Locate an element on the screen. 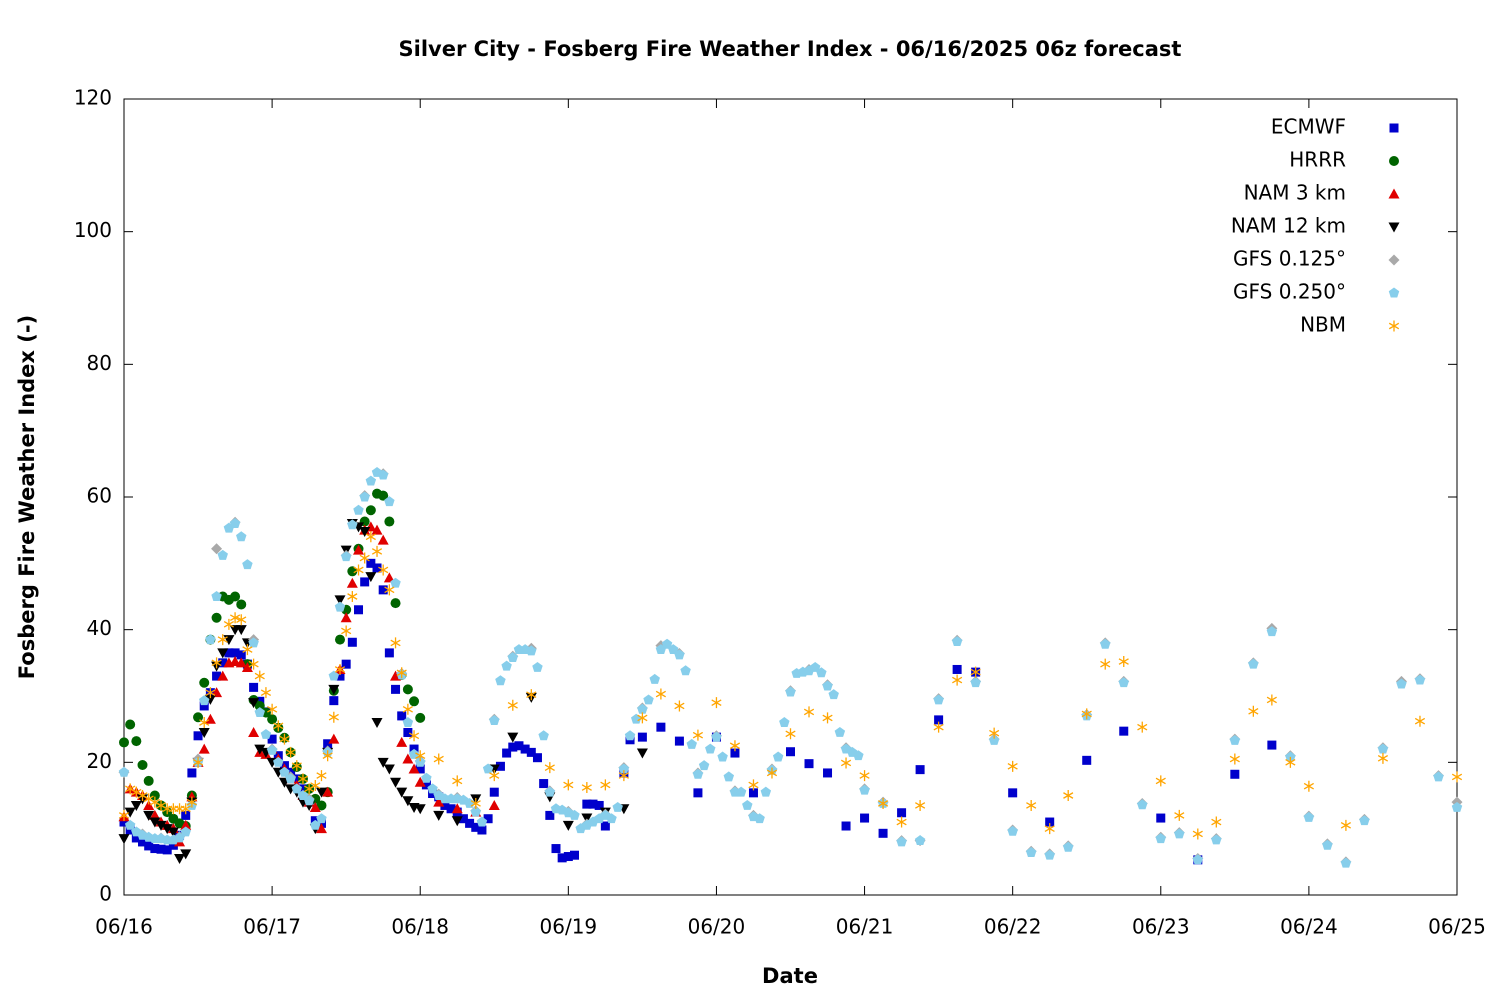 The height and width of the screenshot is (1000, 1500). y-tick-label: 0 is located at coordinates (105, 894).